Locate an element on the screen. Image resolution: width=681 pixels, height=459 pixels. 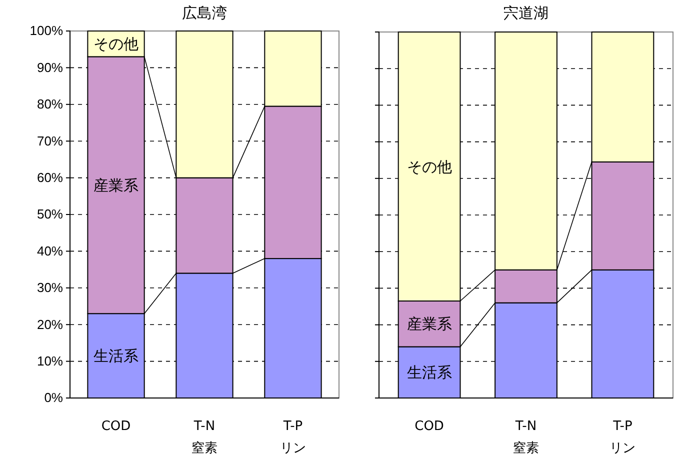
y-tick-label: 20% is located at coordinates (50, 324).